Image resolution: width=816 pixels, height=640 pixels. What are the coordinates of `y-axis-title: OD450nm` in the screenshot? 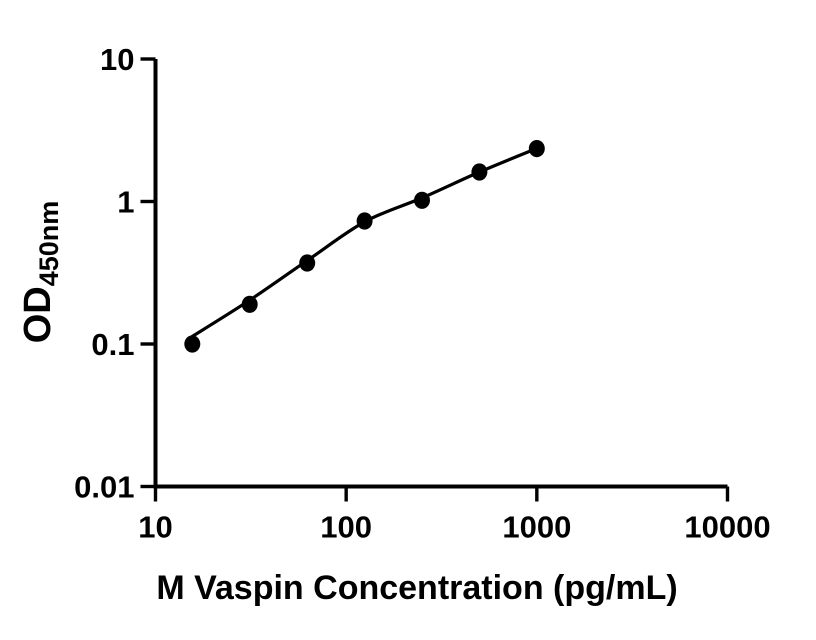 It's located at (40, 272).